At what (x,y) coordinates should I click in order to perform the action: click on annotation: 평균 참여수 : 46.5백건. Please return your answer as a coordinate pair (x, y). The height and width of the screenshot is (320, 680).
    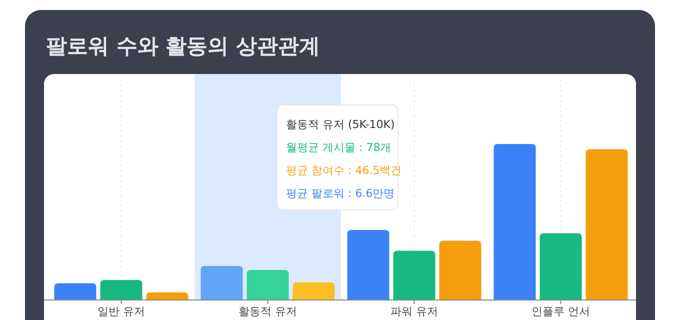
    Looking at the image, I should click on (344, 170).